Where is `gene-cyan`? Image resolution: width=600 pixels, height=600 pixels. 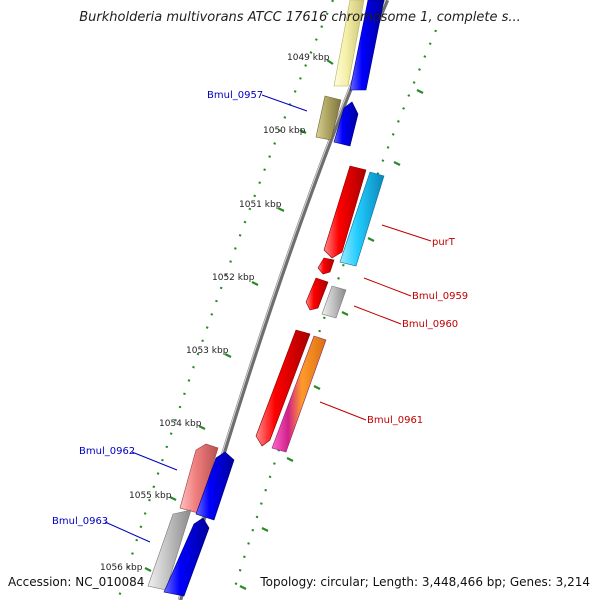
gene-cyan is located at coordinates (362, 219).